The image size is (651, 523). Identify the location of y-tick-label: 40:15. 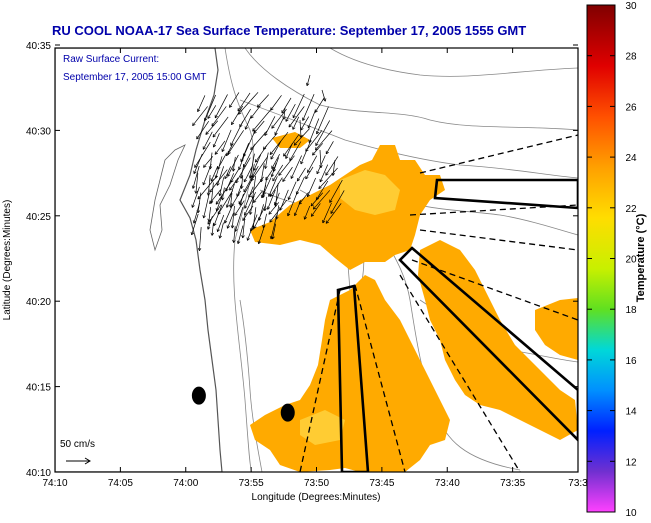
(38, 388).